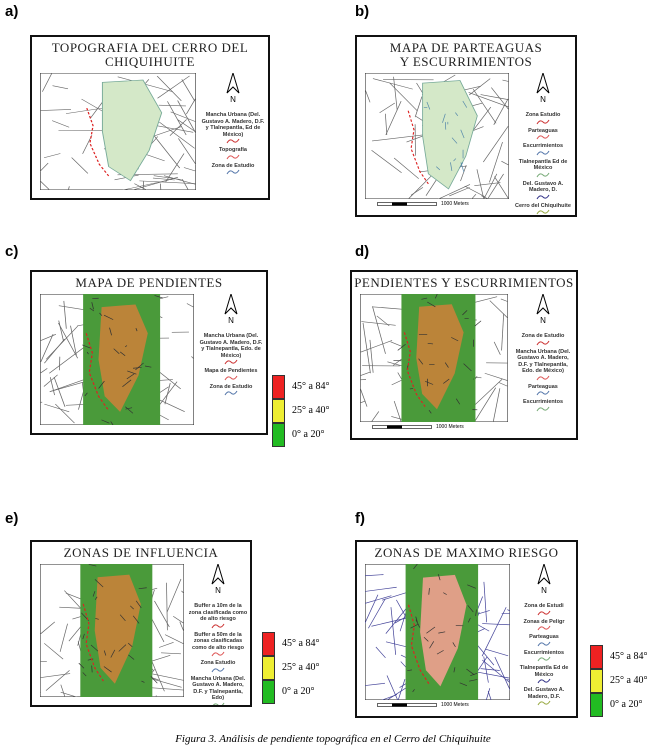  Describe the element at coordinates (543, 115) in the screenshot. I see `legend-text: Zona Estudio` at that location.